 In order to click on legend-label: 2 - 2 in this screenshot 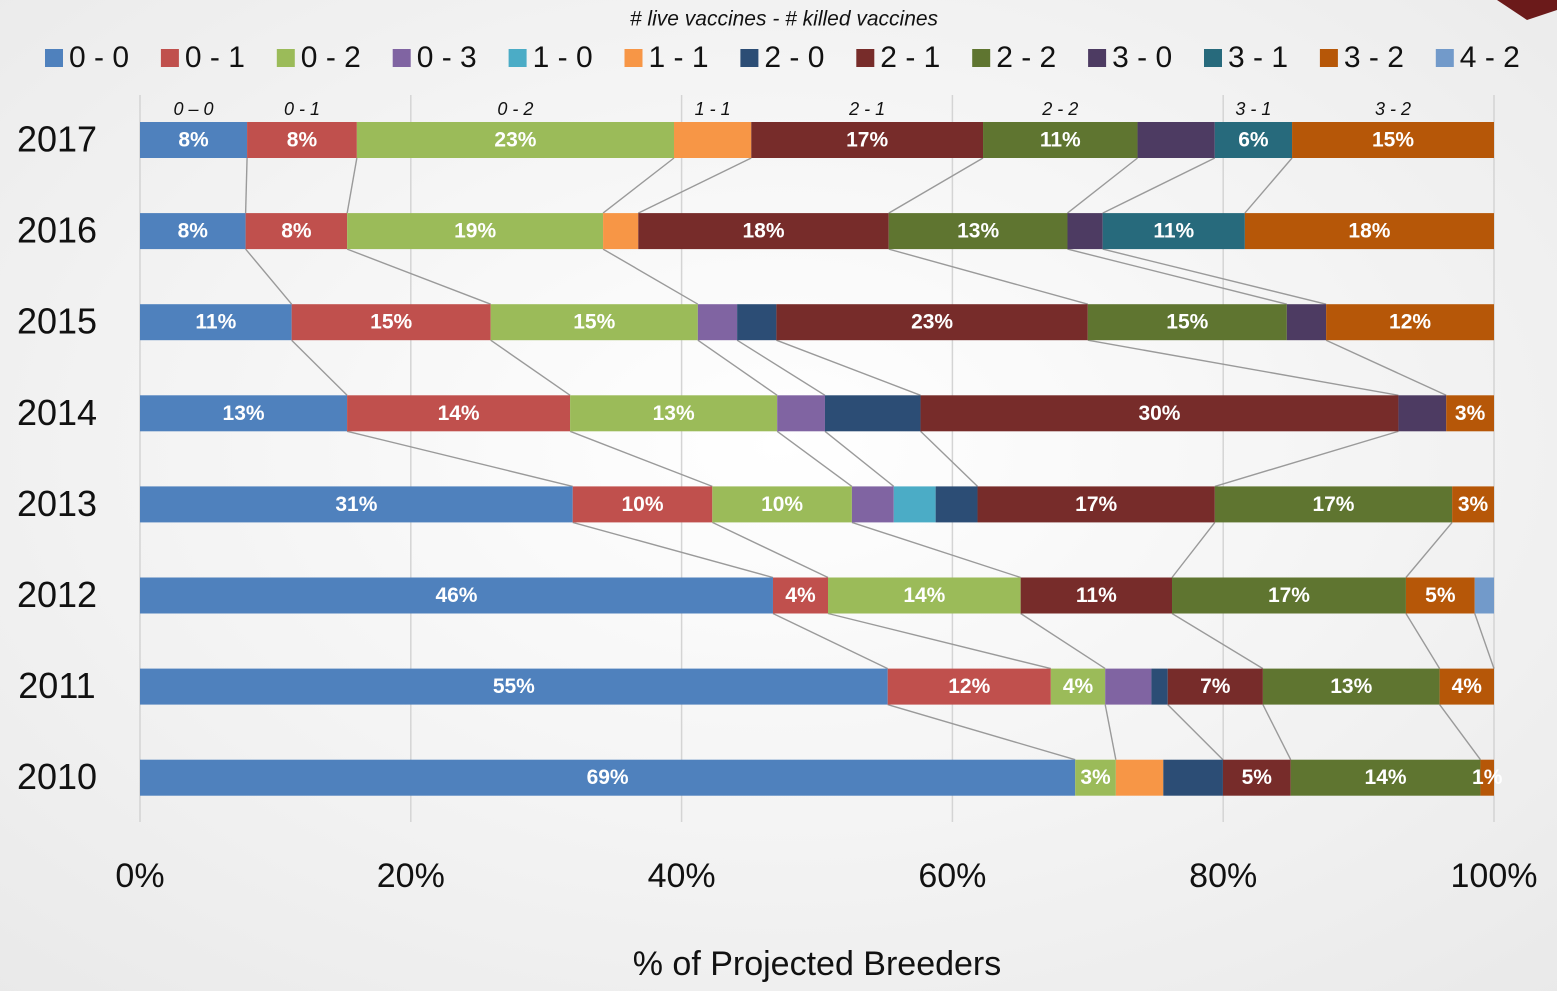, I will do `click(1026, 57)`.